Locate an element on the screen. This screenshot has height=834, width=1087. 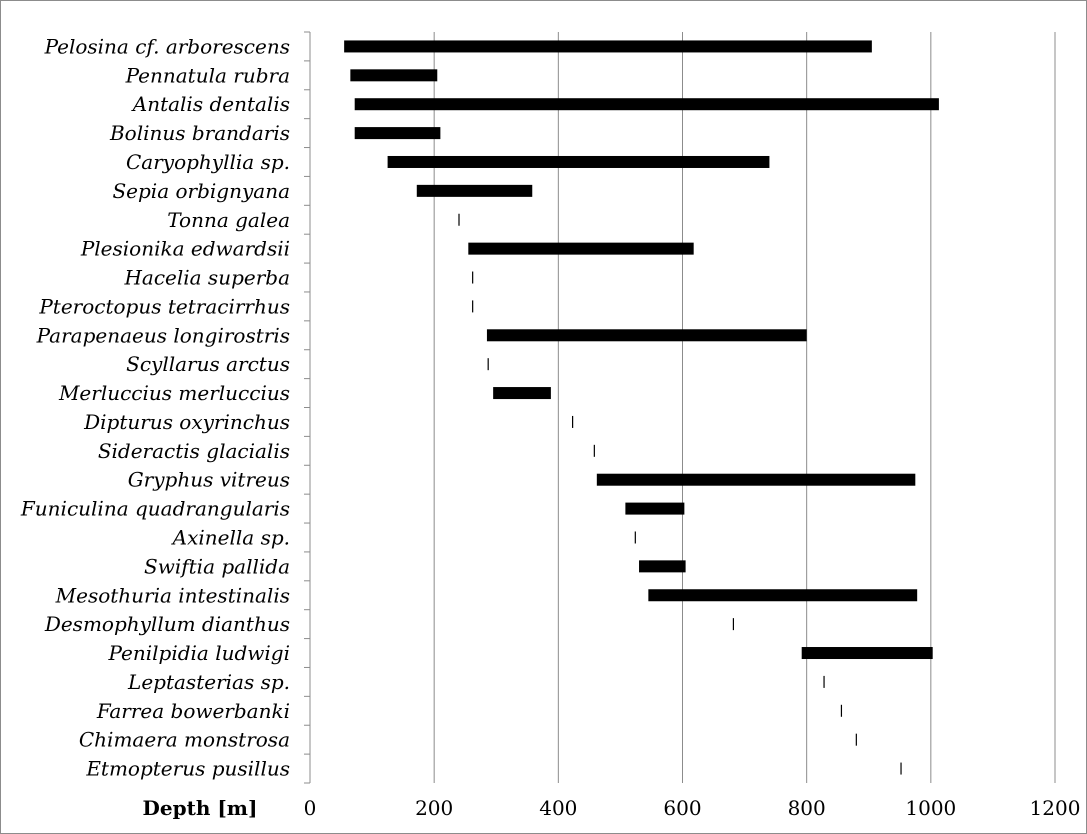
species-label: Caryophyllia sp. is located at coordinates (208, 162).